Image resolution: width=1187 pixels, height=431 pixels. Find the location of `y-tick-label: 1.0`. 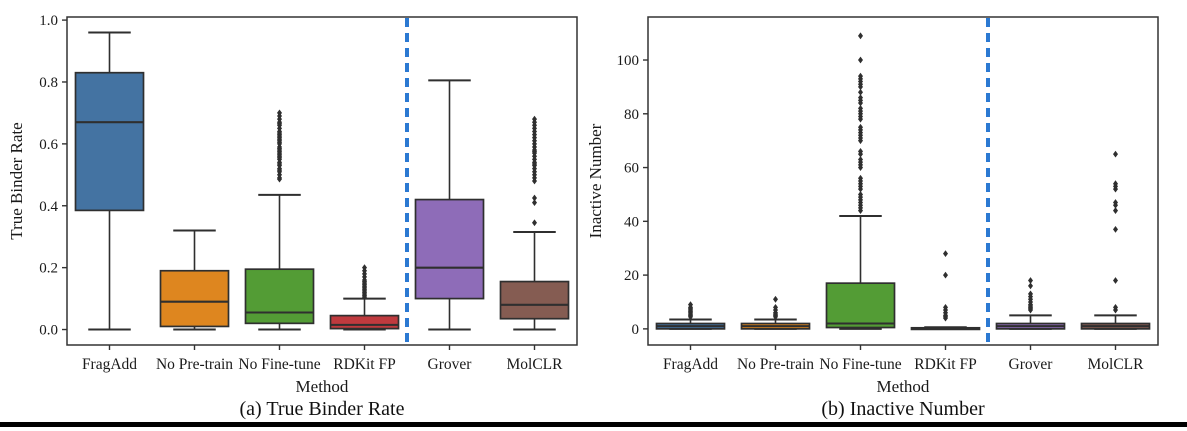

y-tick-label: 1.0 is located at coordinates (48, 21).